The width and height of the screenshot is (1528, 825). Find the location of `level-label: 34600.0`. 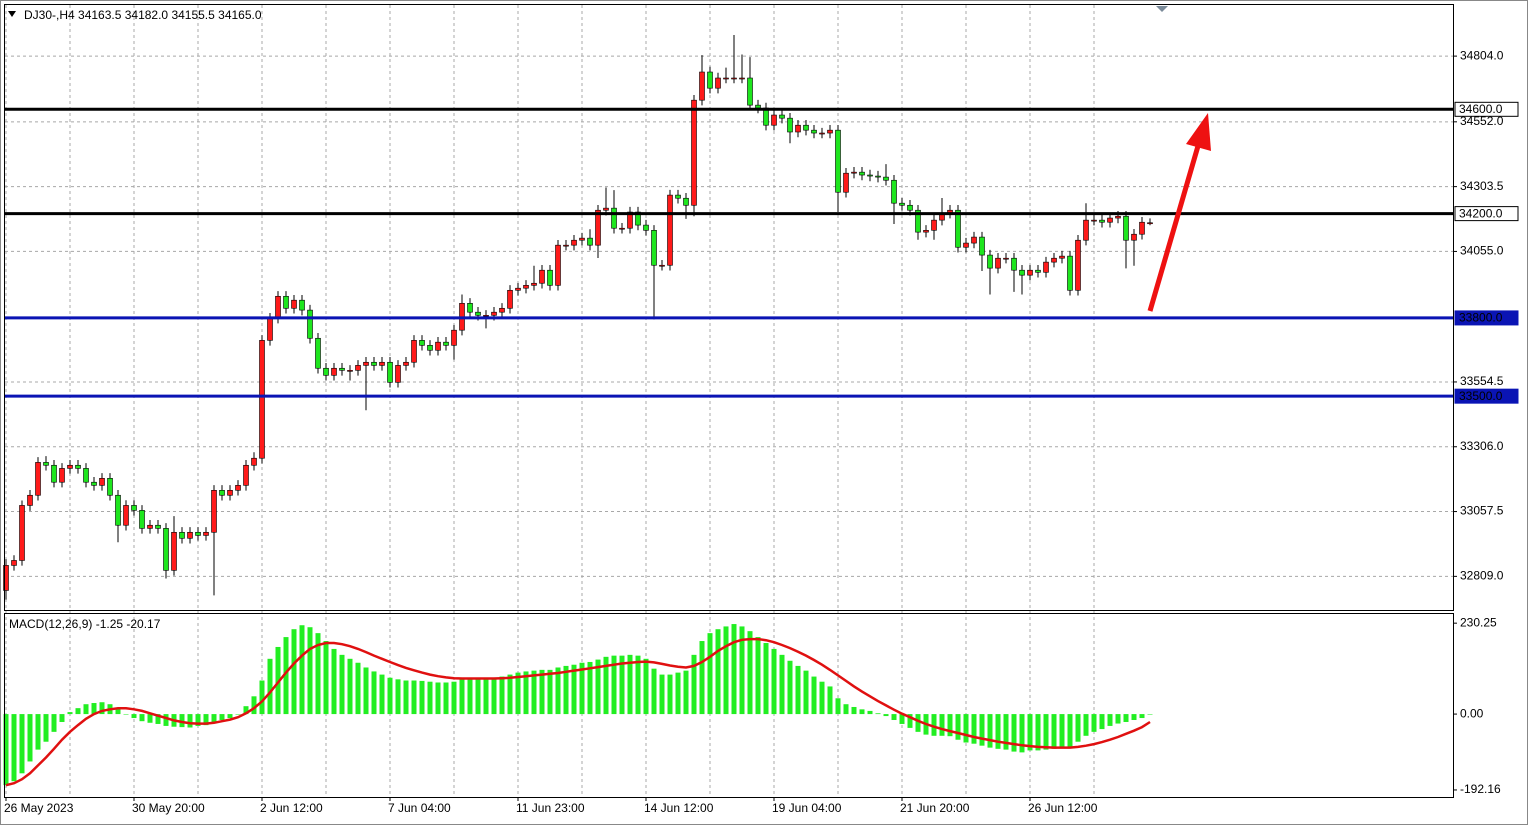

level-label: 34600.0 is located at coordinates (1481, 109).